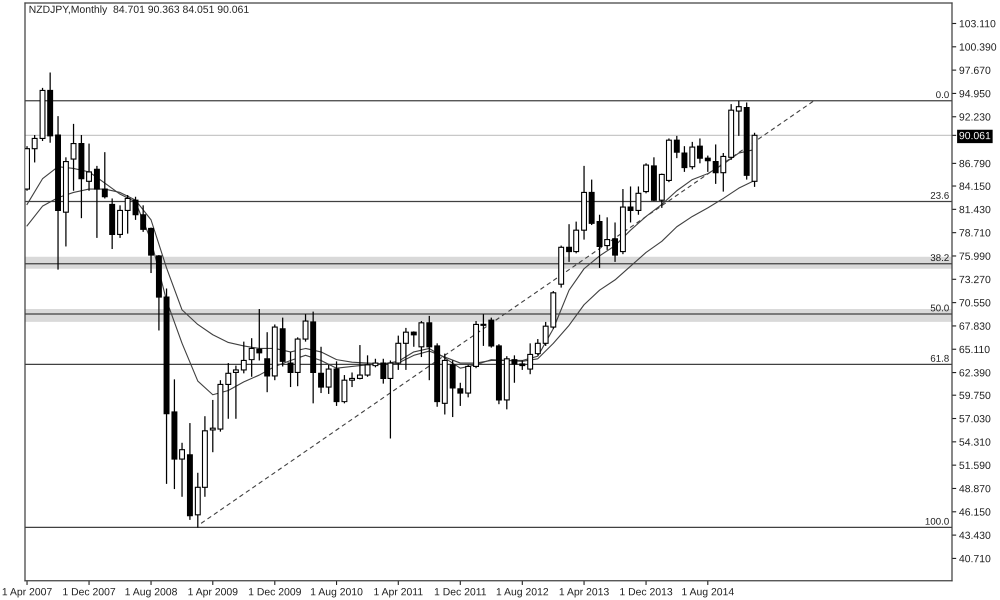 Image resolution: width=1000 pixels, height=600 pixels. Describe the element at coordinates (974, 418) in the screenshot. I see `y-tick-label: 57.030` at that location.